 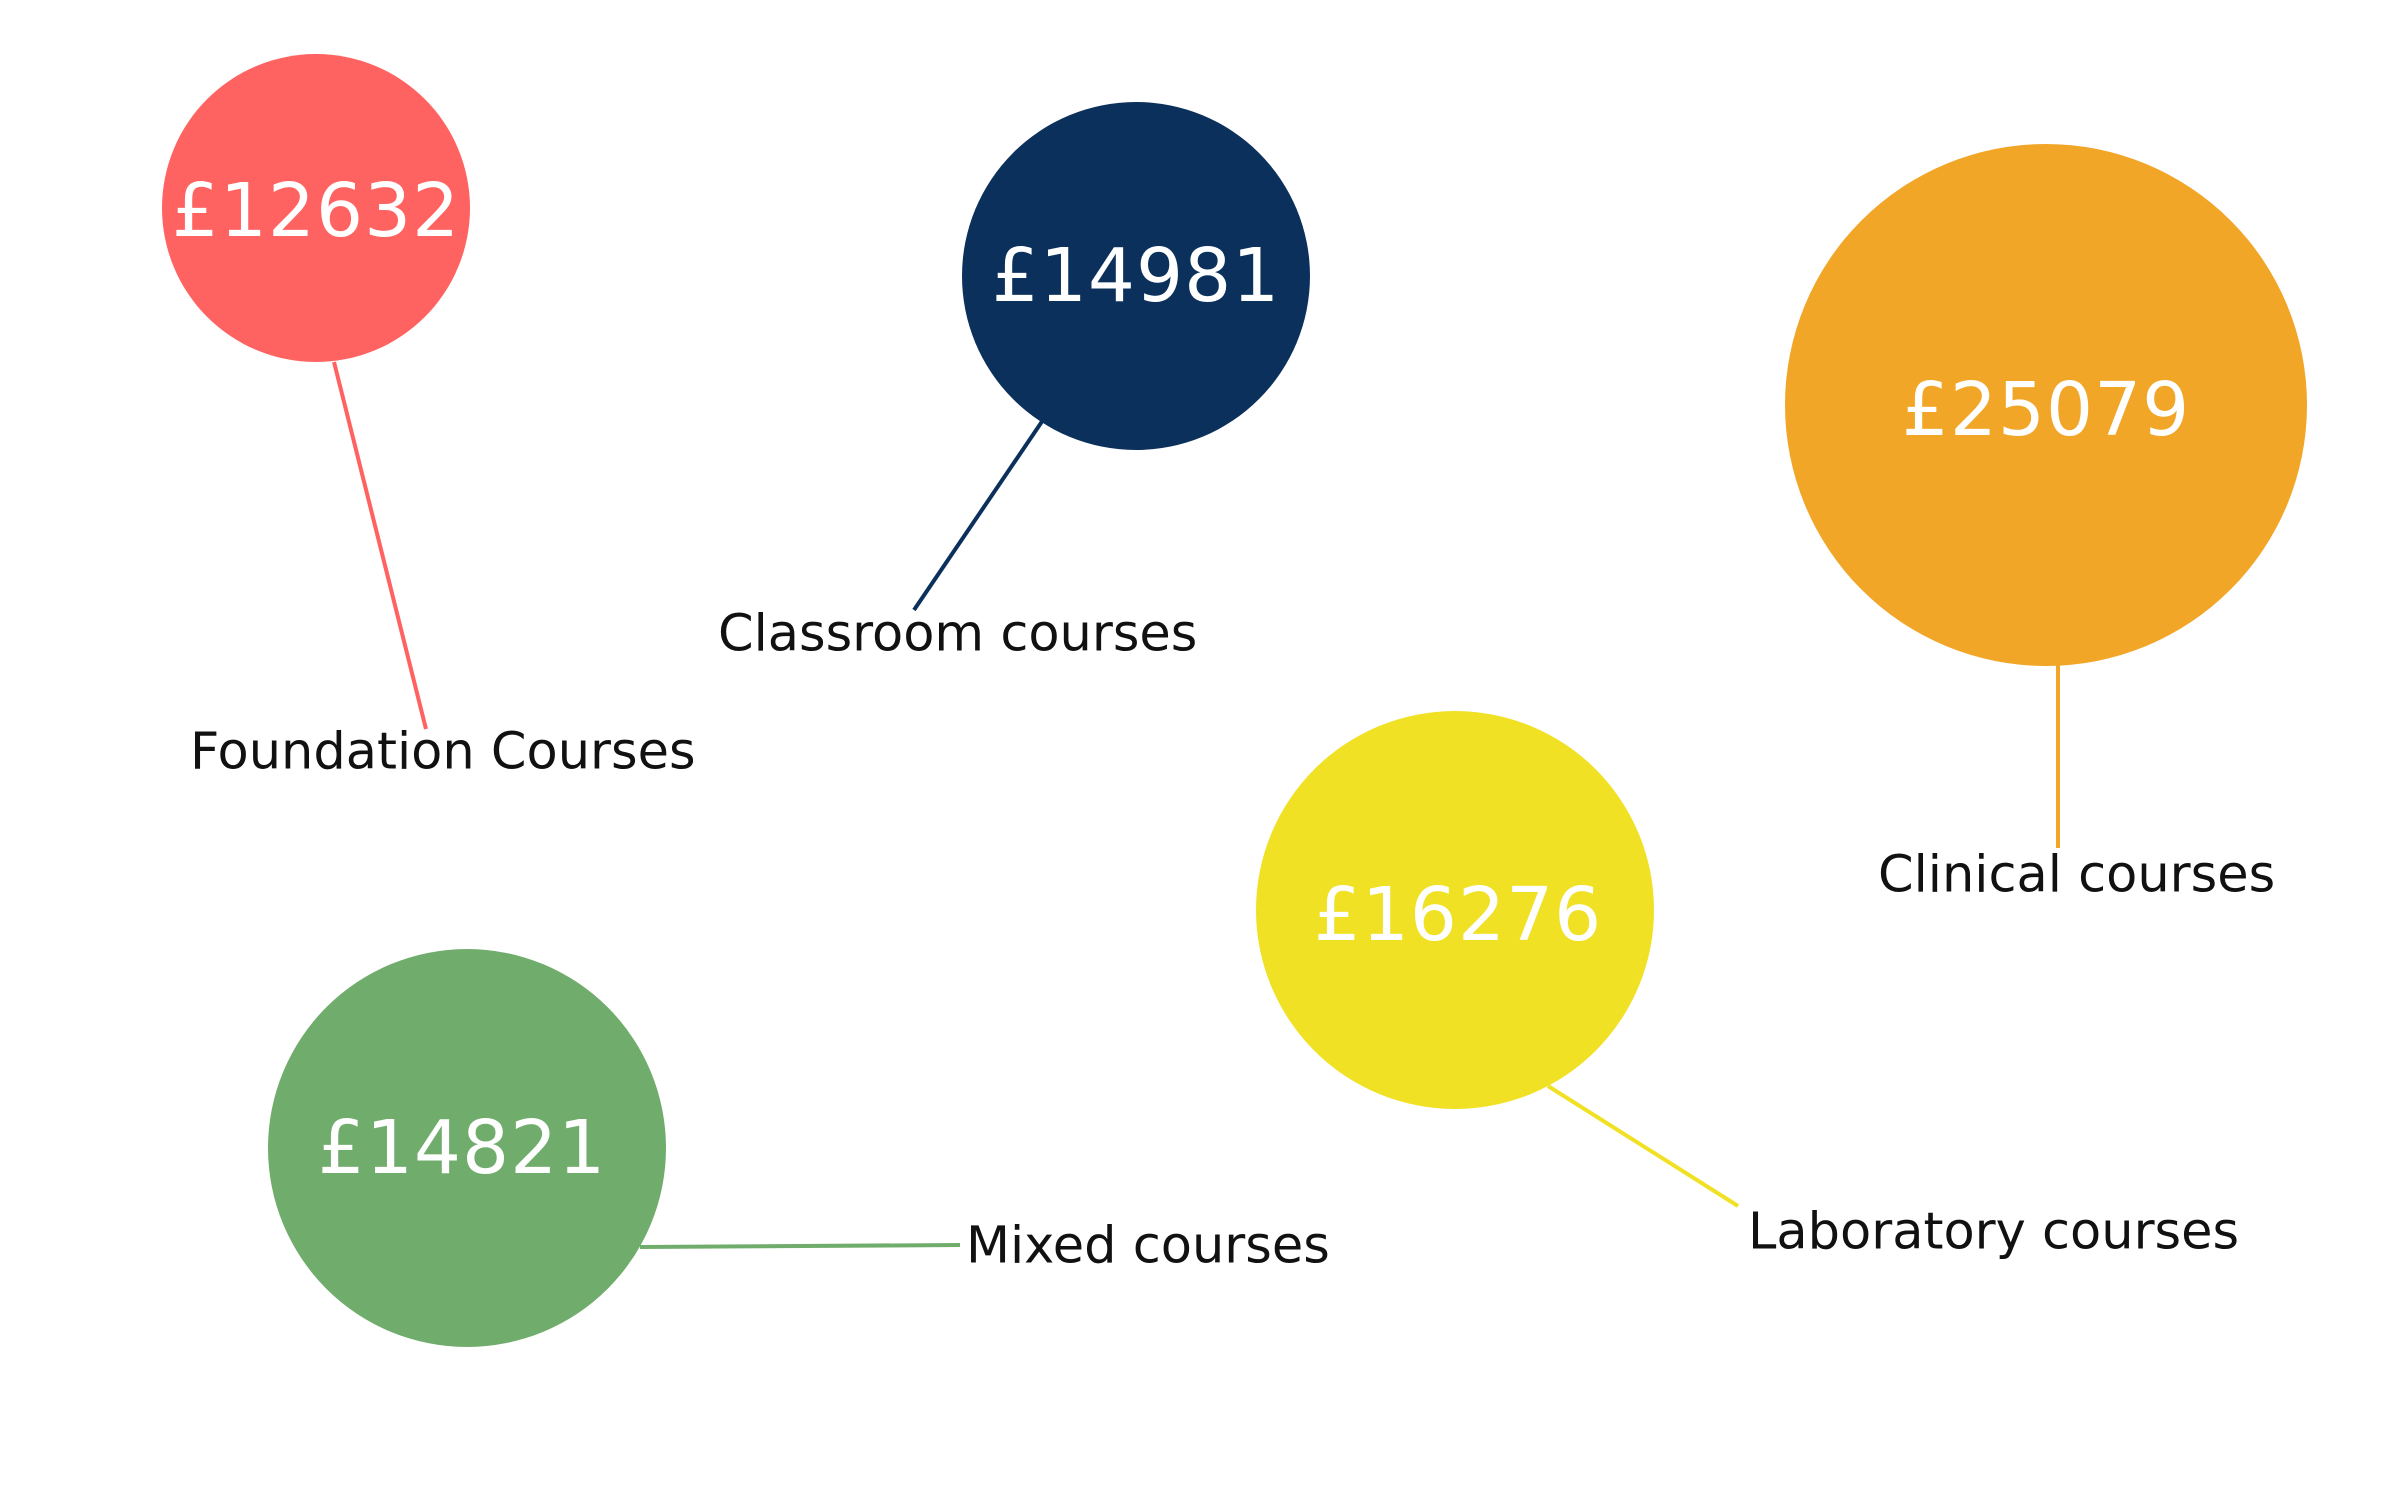 What do you see at coordinates (1993, 1232) in the screenshot?
I see `bubble-label-laboratory: Laboratory courses` at bounding box center [1993, 1232].